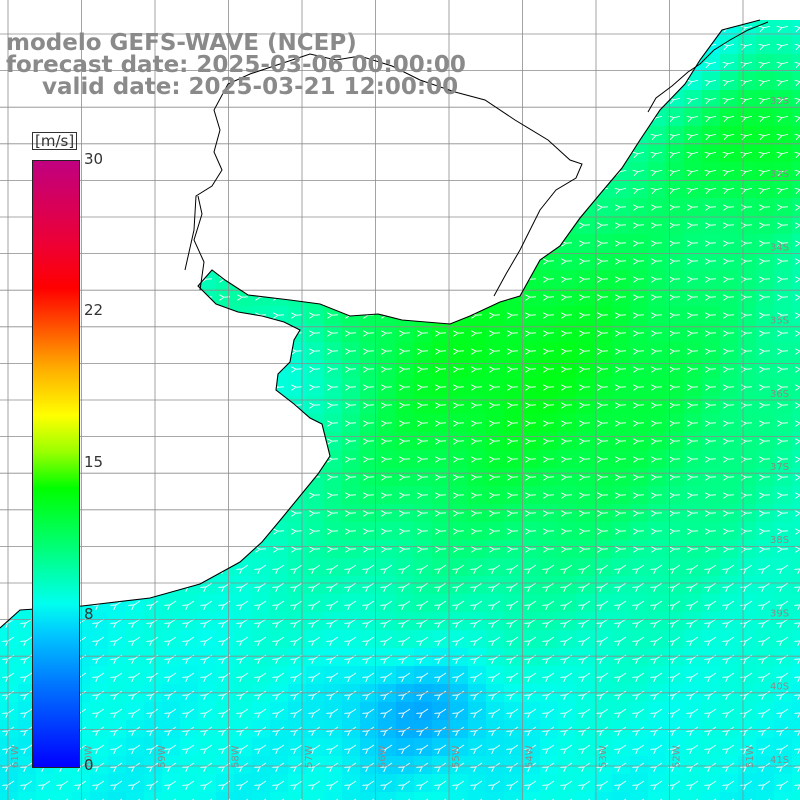 The height and width of the screenshot is (800, 800). I want to click on longitude-label: 59W, so click(162, 756).